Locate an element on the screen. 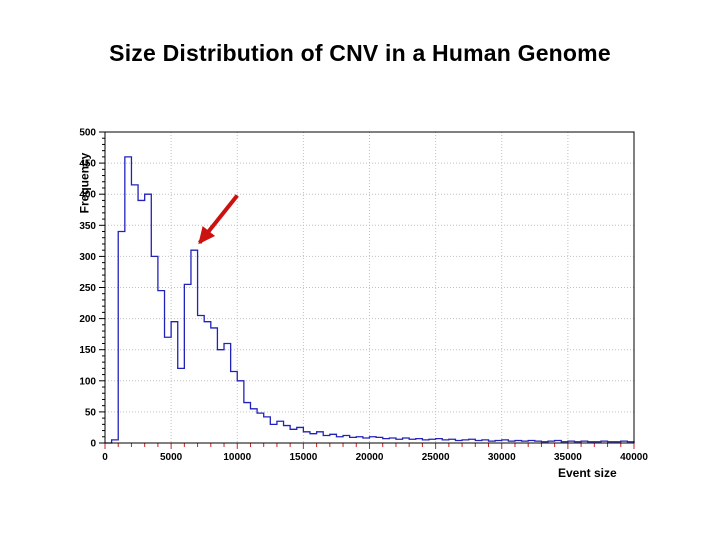 Image resolution: width=720 pixels, height=540 pixels. annotation-arrow is located at coordinates (218, 219).